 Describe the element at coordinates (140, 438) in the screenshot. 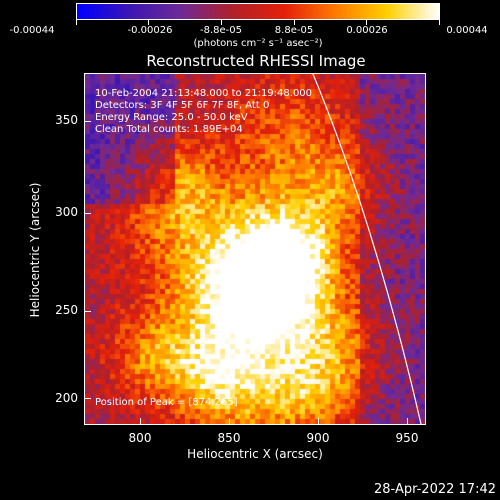

I see `x-tick-label: 800` at that location.